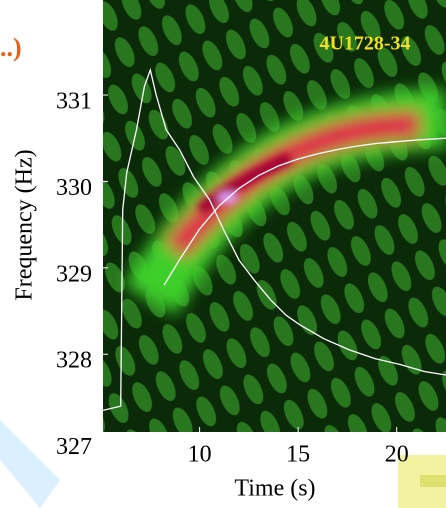 This screenshot has height=508, width=446. What do you see at coordinates (298, 455) in the screenshot?
I see `x-tick-label: 15` at bounding box center [298, 455].